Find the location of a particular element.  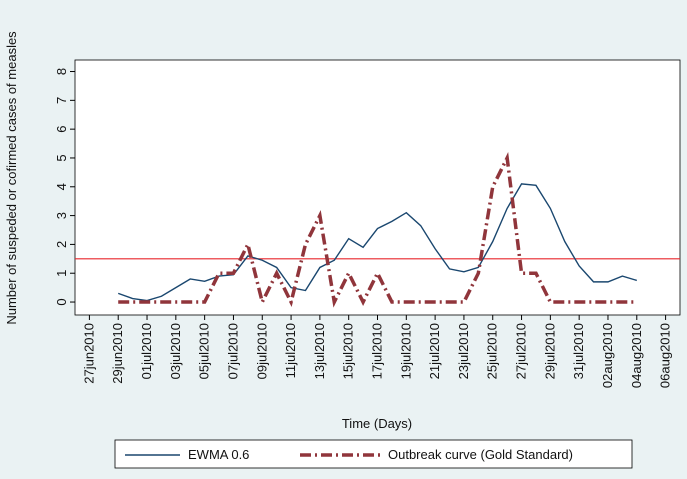

x-tick-label: 23jul2010 is located at coordinates (463, 351).